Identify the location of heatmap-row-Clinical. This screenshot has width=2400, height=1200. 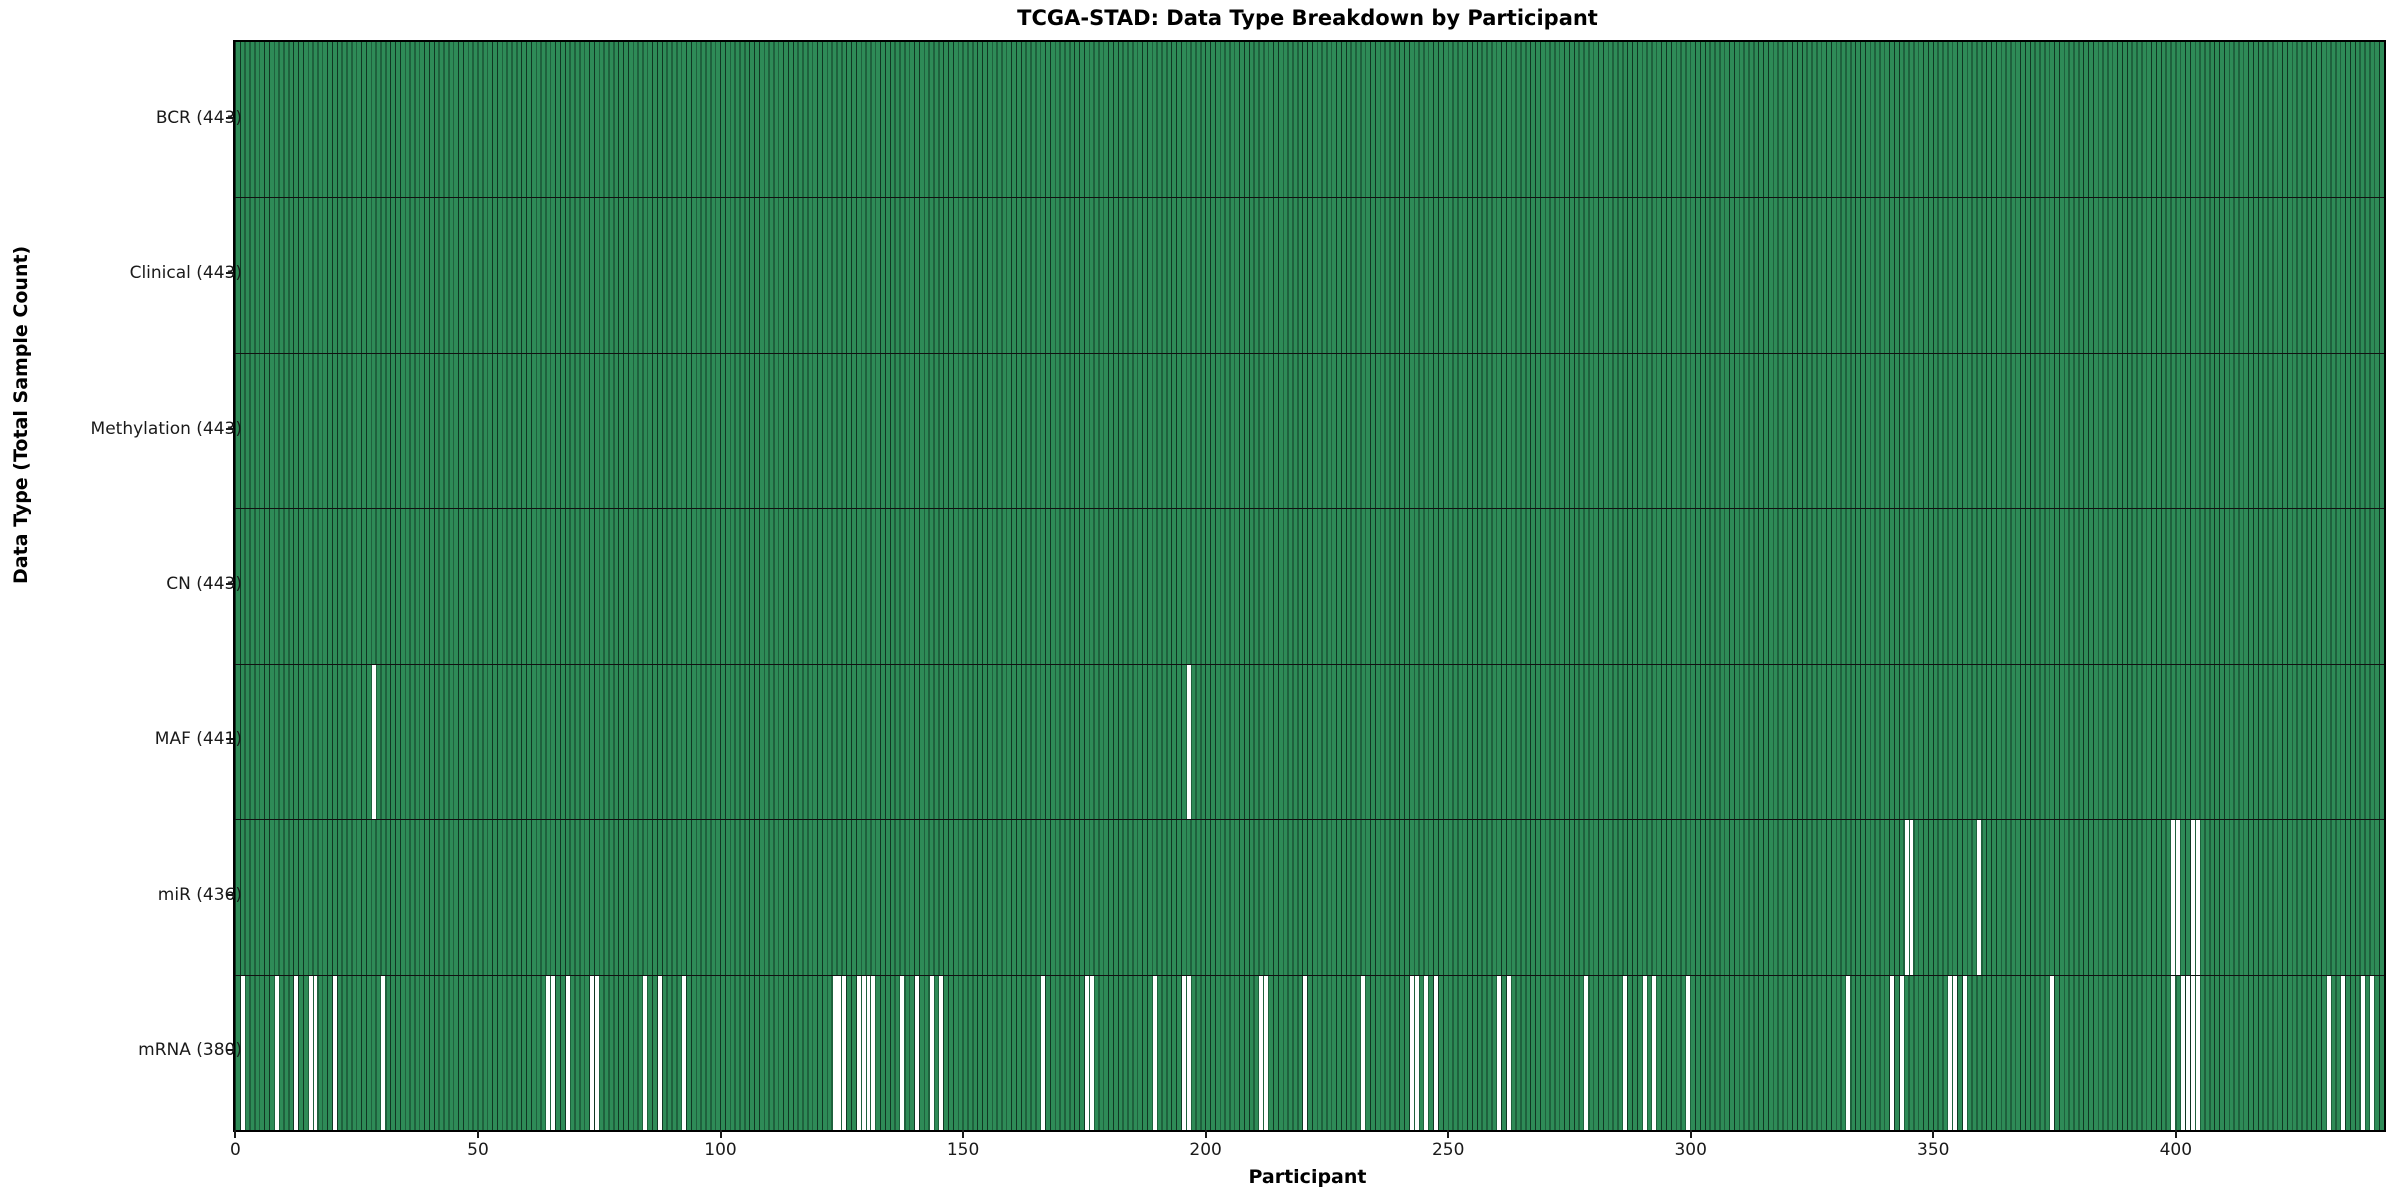
(1309, 275).